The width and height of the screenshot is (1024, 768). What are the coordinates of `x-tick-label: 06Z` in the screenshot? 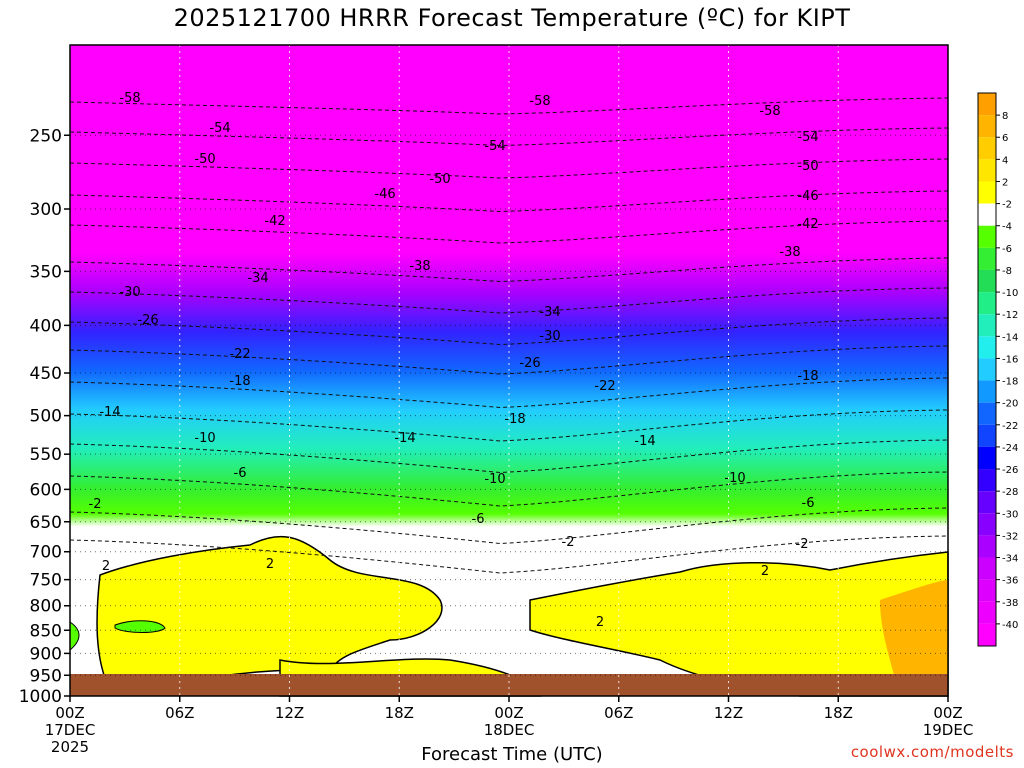 It's located at (618, 713).